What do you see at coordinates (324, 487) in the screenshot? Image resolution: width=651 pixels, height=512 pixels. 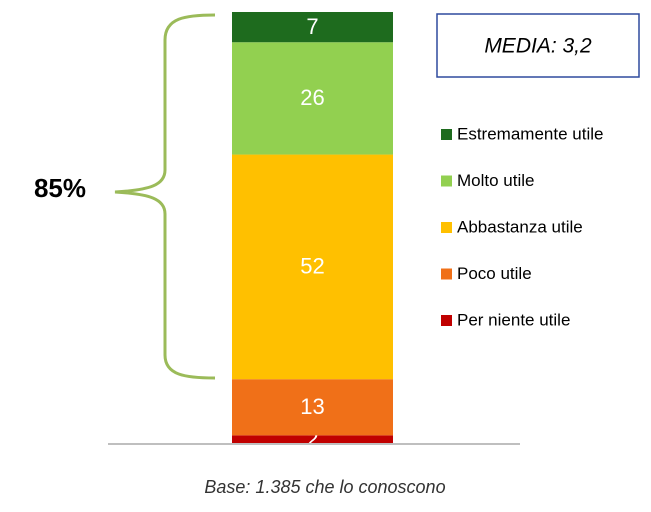 I see `footnote: Base: 1.385 che lo conoscono` at bounding box center [324, 487].